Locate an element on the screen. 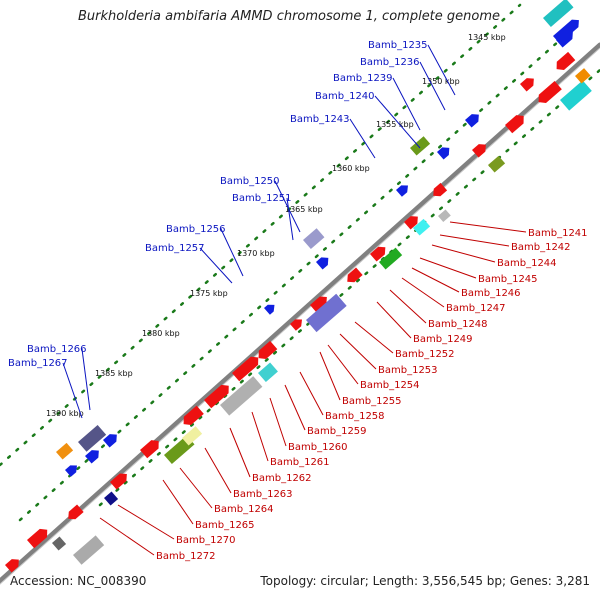  cyan-block is located at coordinates (422, 227).